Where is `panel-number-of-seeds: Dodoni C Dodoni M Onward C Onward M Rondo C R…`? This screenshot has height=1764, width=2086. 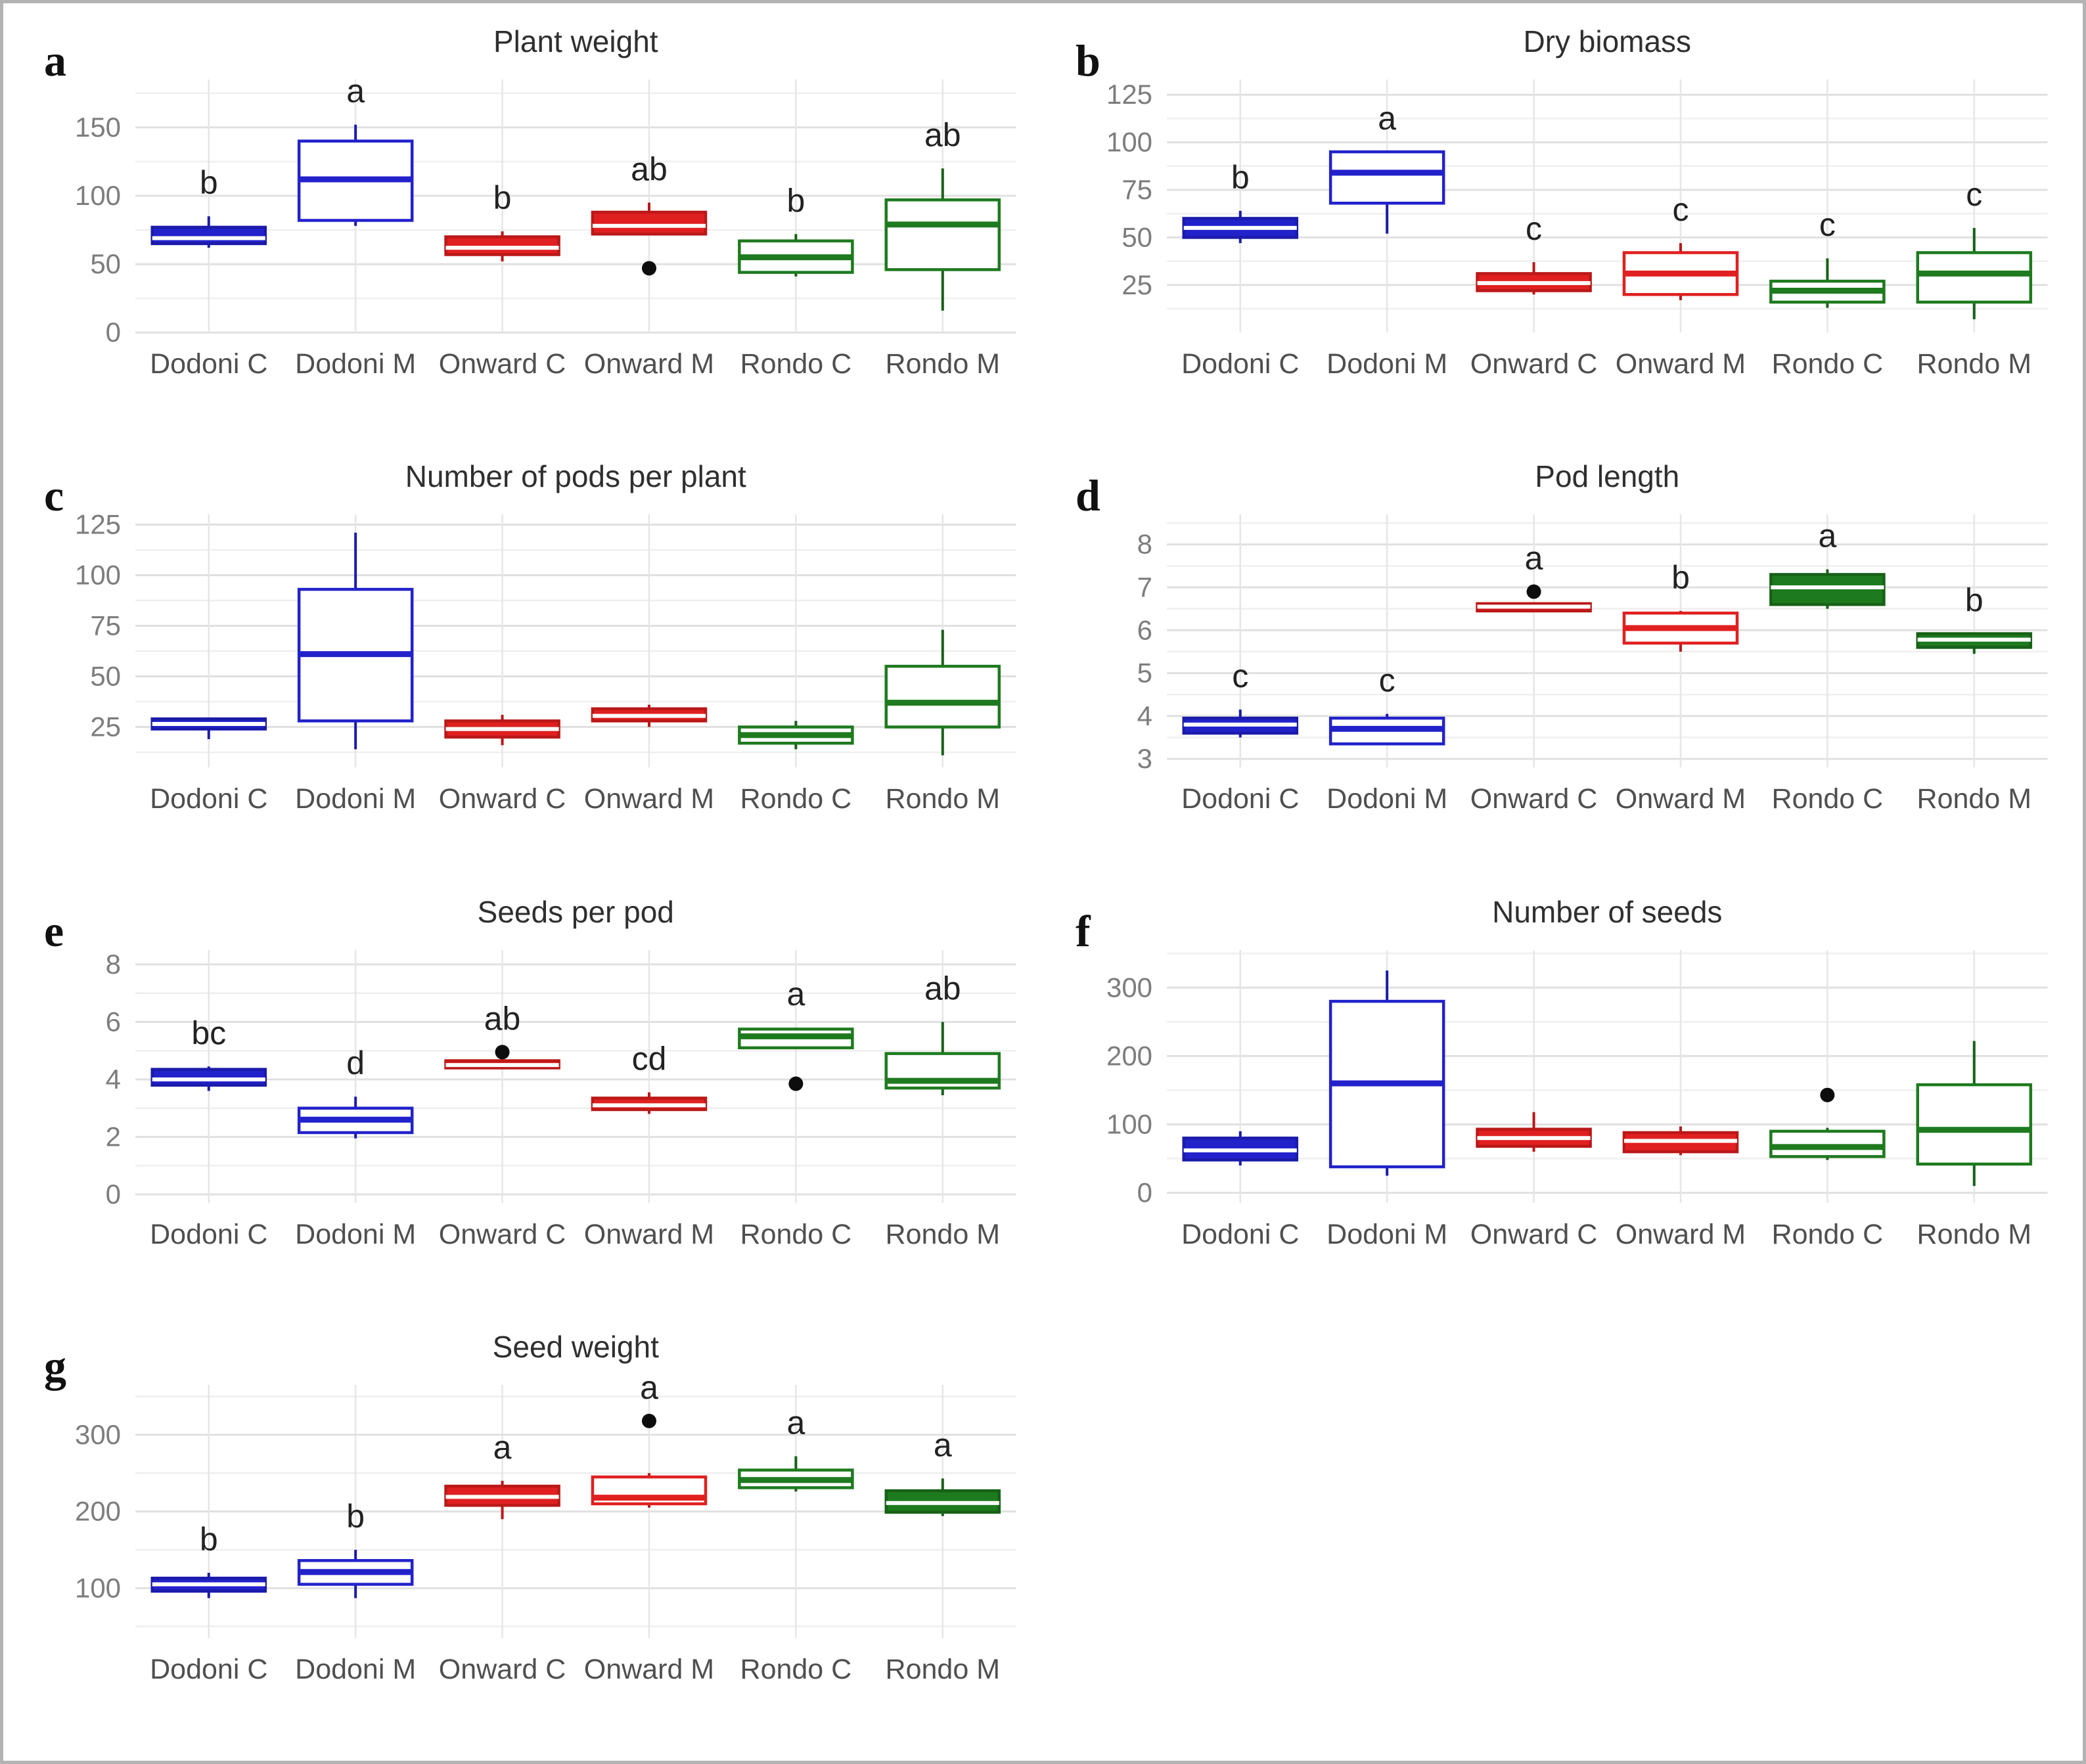 panel-number-of-seeds: Dodoni C Dodoni M Onward C Onward M Rondo C R… is located at coordinates (1561, 1101).